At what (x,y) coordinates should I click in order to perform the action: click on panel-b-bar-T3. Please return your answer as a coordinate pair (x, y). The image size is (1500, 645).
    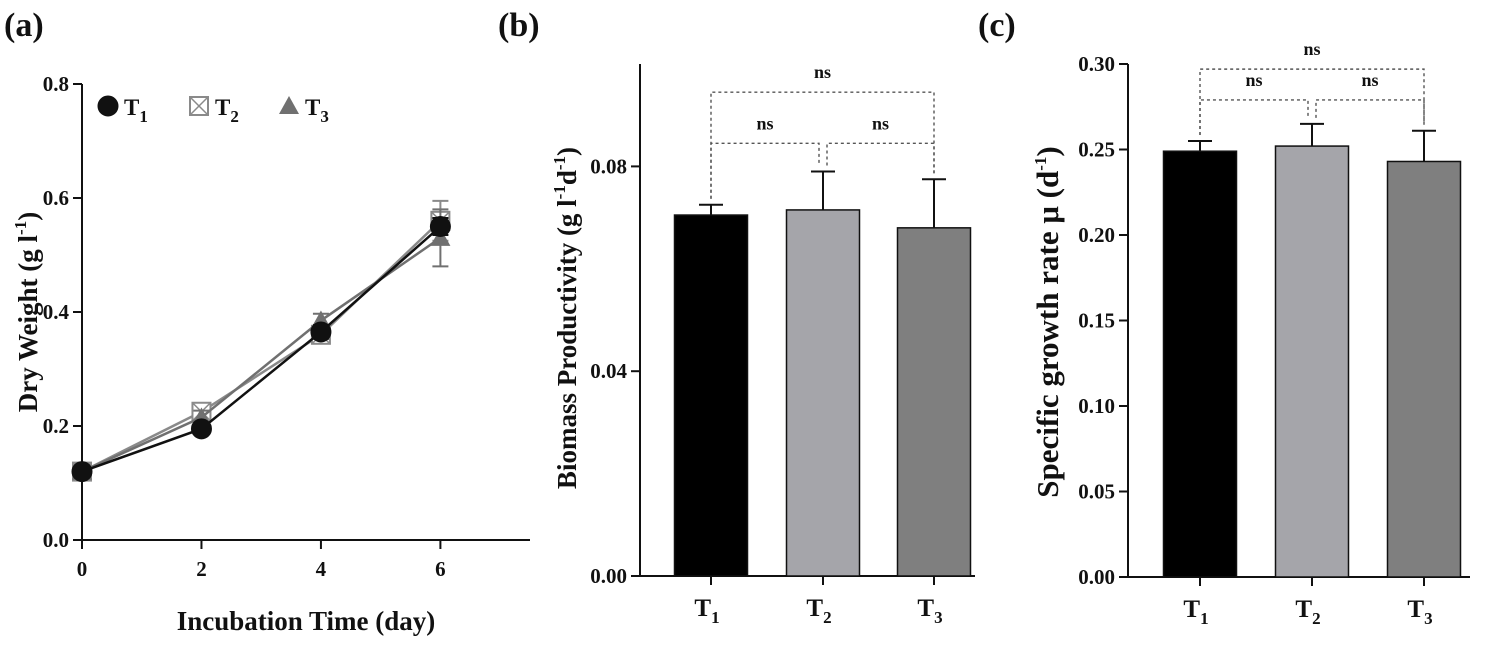
    Looking at the image, I should click on (934, 402).